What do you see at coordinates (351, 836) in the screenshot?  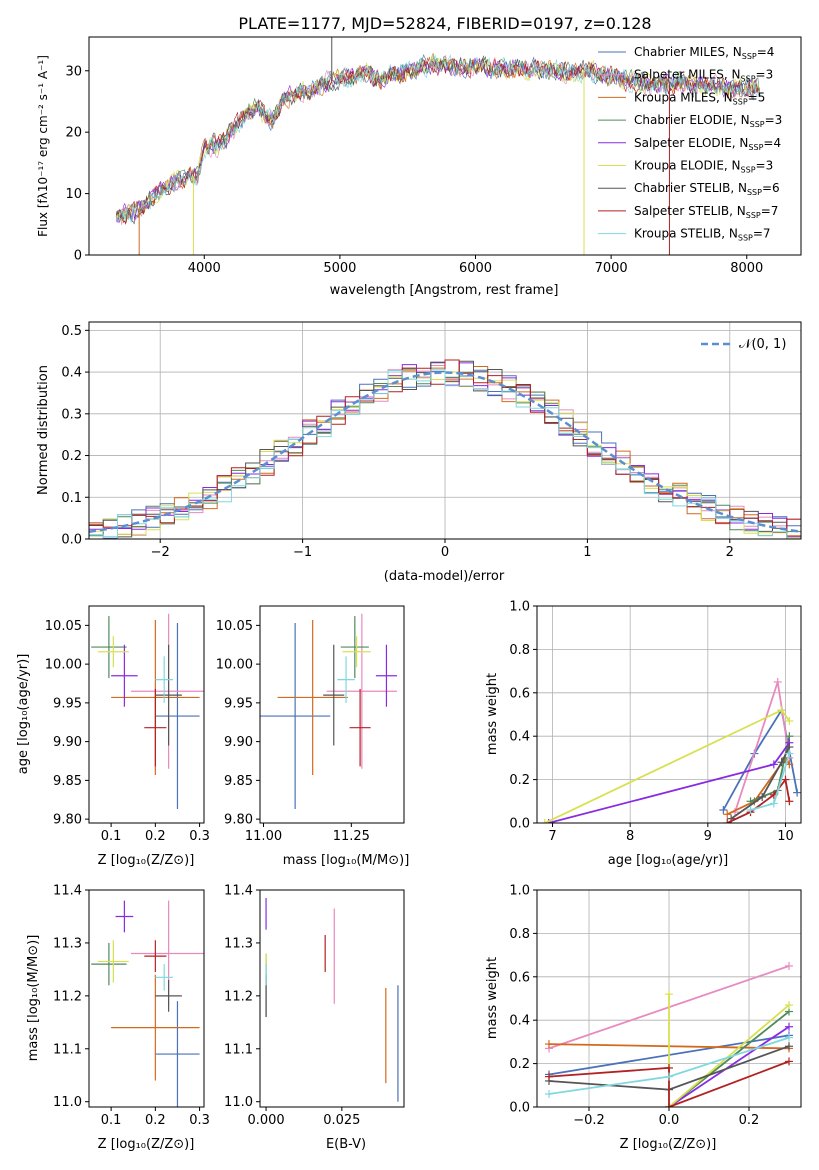 I see `age_vs_mass-xtick-label: 11.25` at bounding box center [351, 836].